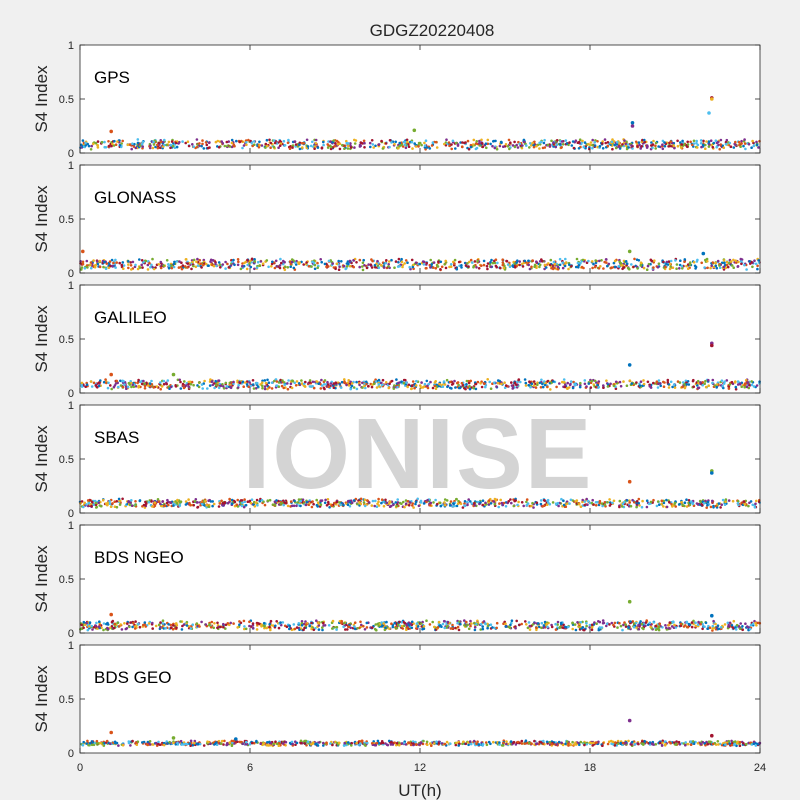  What do you see at coordinates (632, 126) in the screenshot?
I see `outlier-point` at bounding box center [632, 126].